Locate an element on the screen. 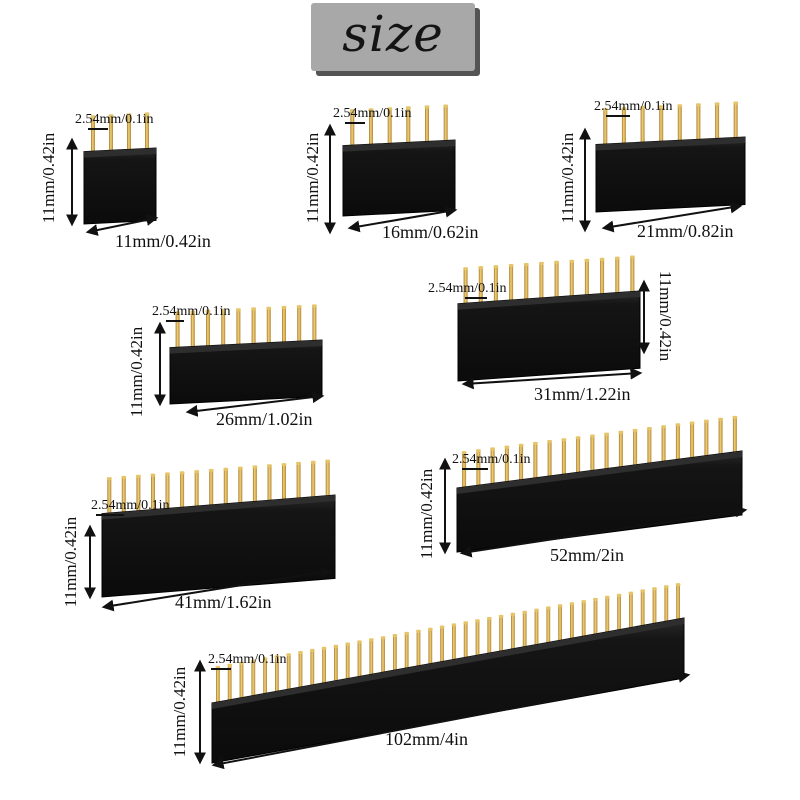 The image size is (800, 800). header-8-pin: 2.54mm/0.1in 21mm/0.82in 11mm/0.42in is located at coordinates (652, 170).